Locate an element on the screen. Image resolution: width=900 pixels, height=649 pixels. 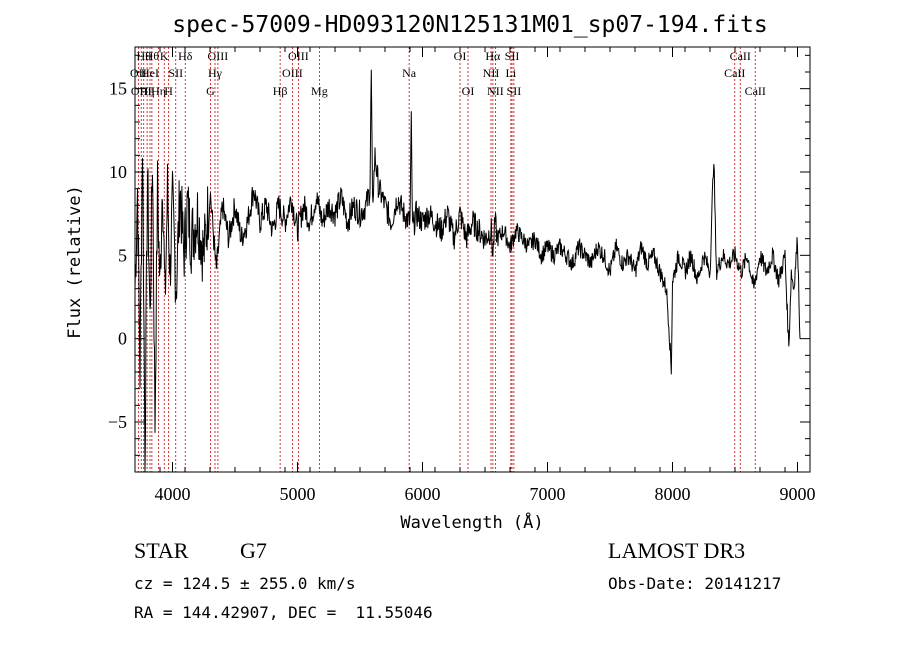
redshift-velocity: cz = 124.5 ± 255.0 km/s is located at coordinates (245, 583).